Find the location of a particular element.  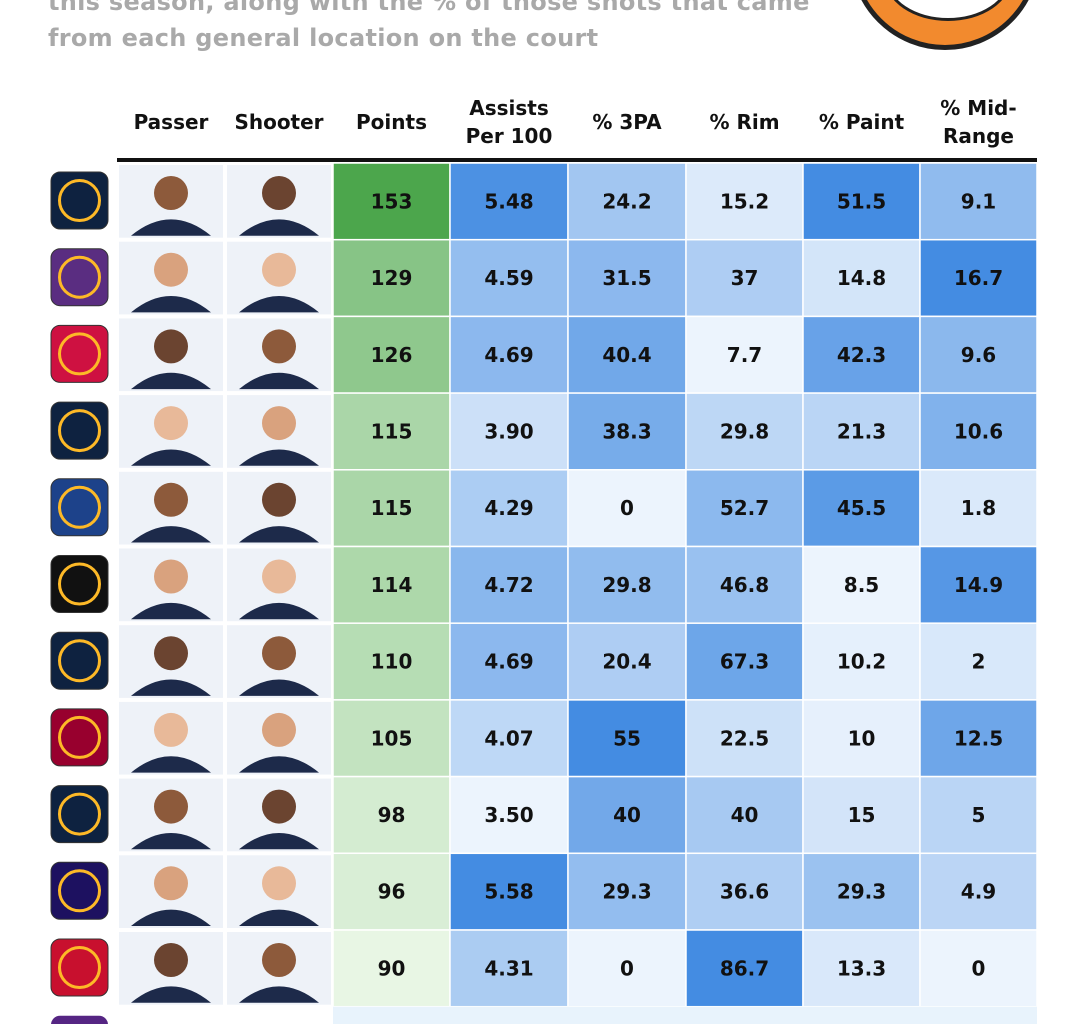

cell-value: 13.3 is located at coordinates (861, 968).